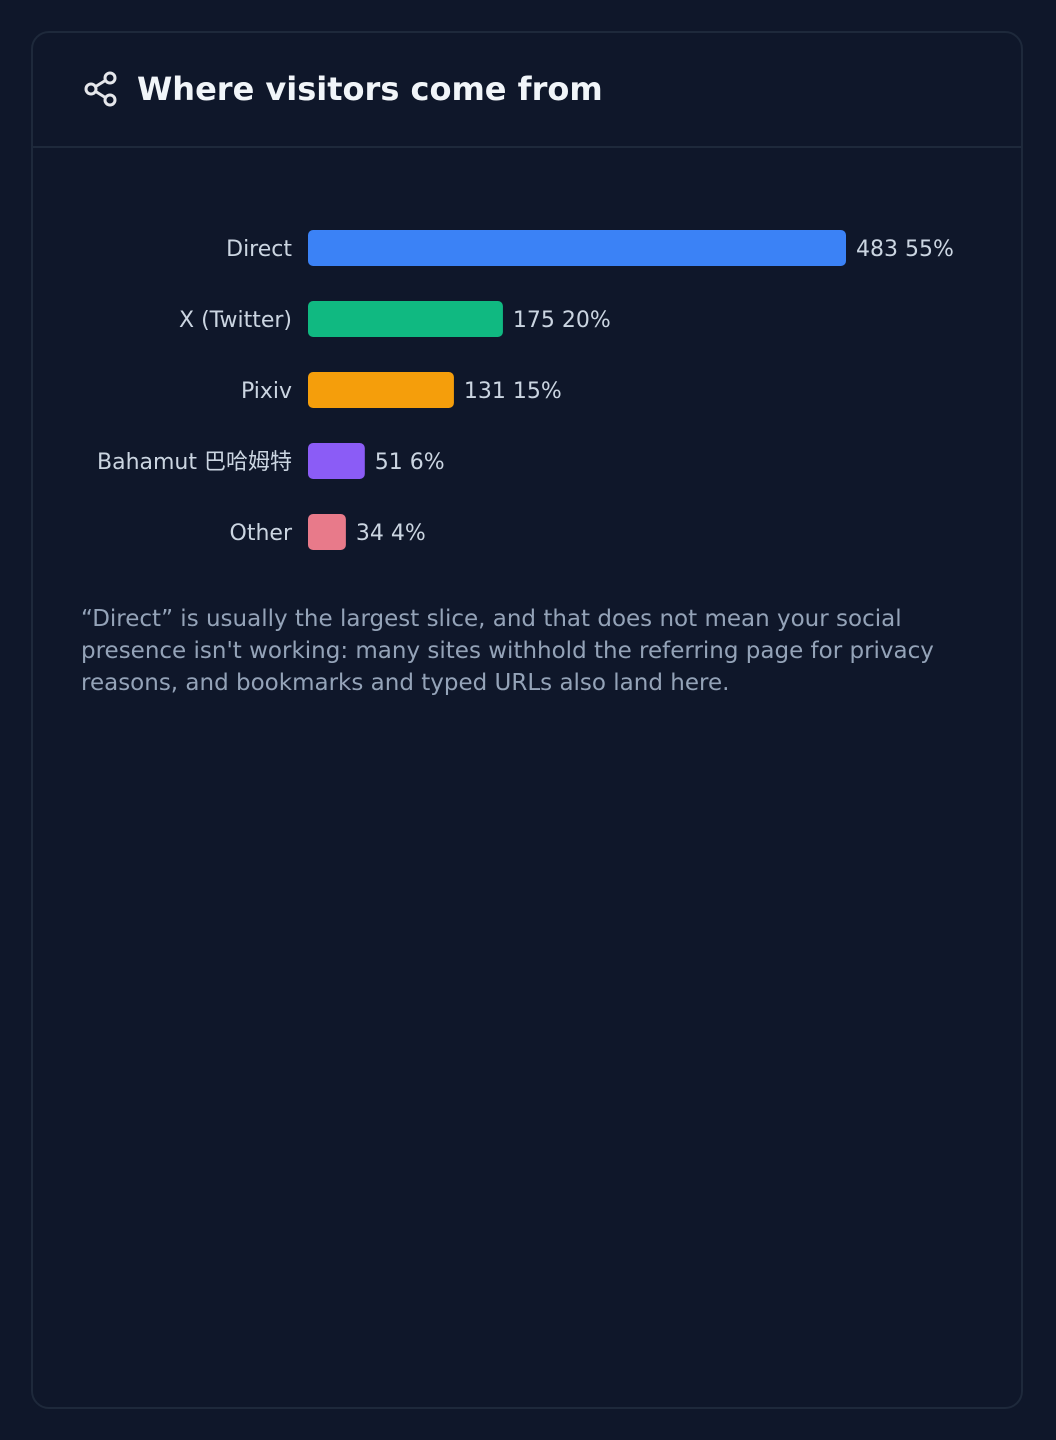  What do you see at coordinates (266, 391) in the screenshot?
I see `category-label: Pixiv` at bounding box center [266, 391].